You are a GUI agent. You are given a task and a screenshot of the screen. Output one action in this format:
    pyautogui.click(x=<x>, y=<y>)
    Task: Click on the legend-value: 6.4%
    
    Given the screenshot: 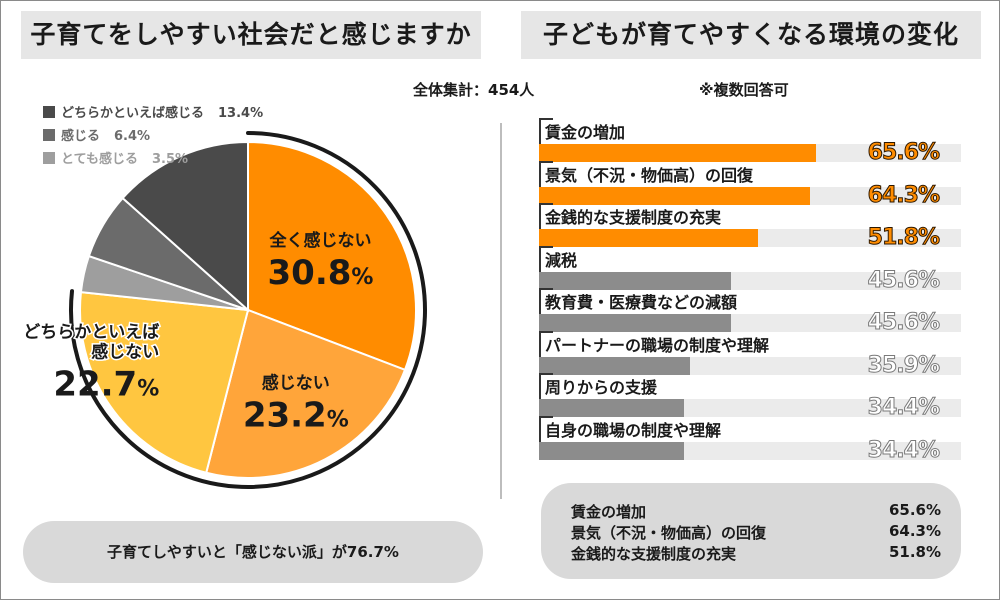 What is the action you would take?
    pyautogui.click(x=132, y=136)
    